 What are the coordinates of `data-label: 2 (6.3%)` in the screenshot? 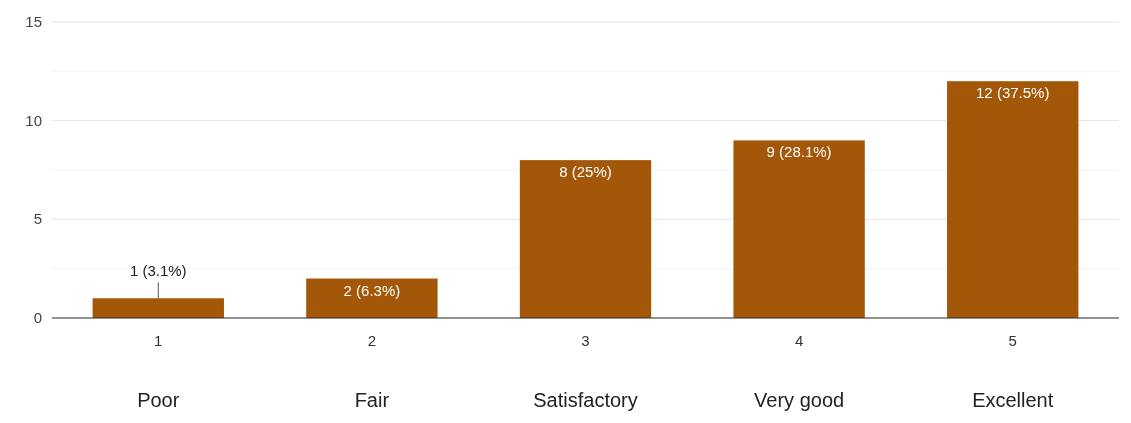 It's located at (372, 290).